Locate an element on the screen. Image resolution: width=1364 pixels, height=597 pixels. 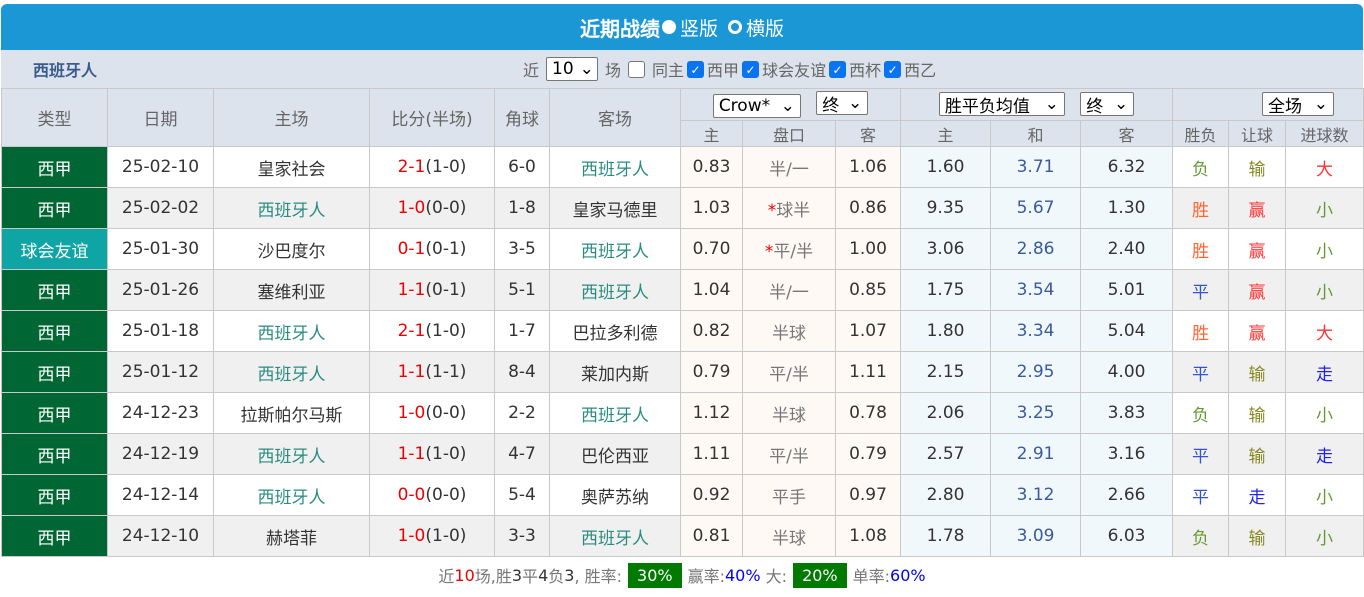
ah-away-odds: 0.78 is located at coordinates (868, 413).